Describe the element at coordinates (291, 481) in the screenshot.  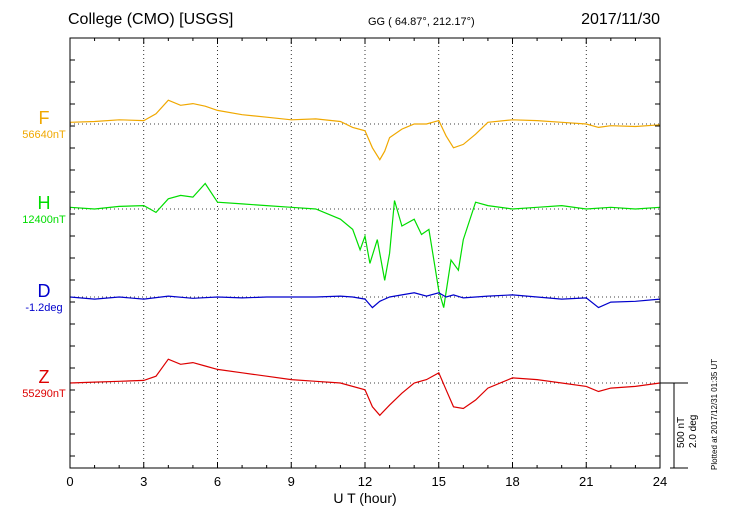
I see `x-tick-label: 9` at that location.